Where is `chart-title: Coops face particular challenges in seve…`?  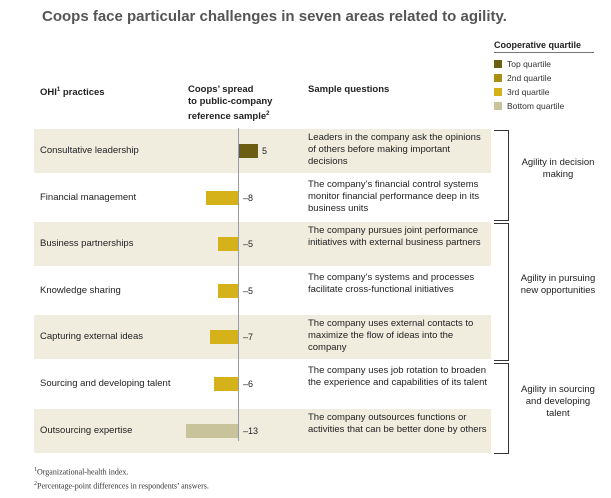 chart-title: Coops face particular challenges in seve… is located at coordinates (274, 16).